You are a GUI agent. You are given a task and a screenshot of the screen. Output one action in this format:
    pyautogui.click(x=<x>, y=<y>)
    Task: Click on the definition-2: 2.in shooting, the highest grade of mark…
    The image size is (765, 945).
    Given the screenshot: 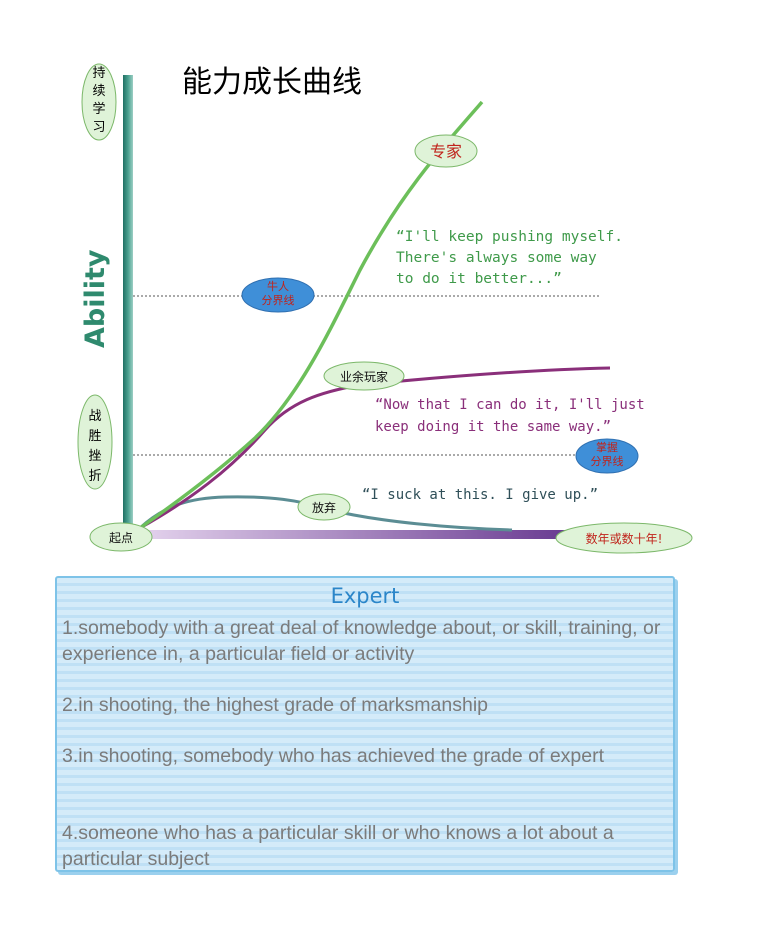 What is the action you would take?
    pyautogui.click(x=275, y=705)
    